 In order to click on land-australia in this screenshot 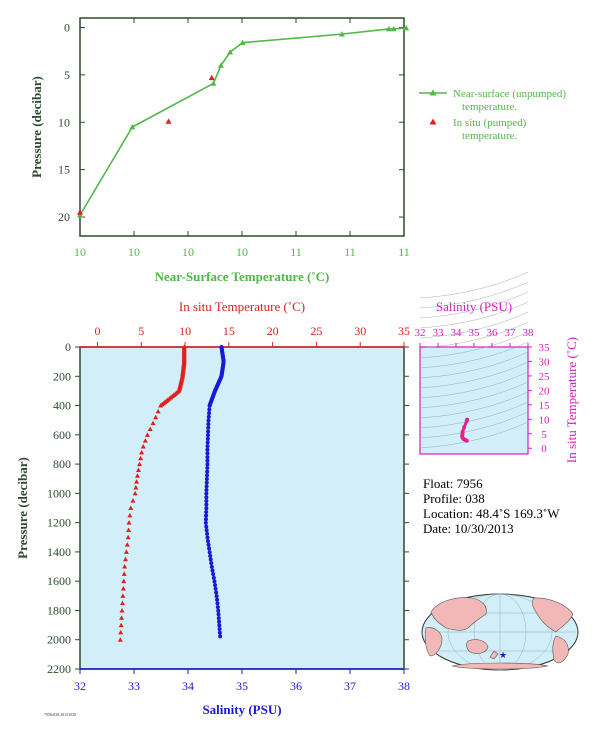, I will do `click(477, 646)`.